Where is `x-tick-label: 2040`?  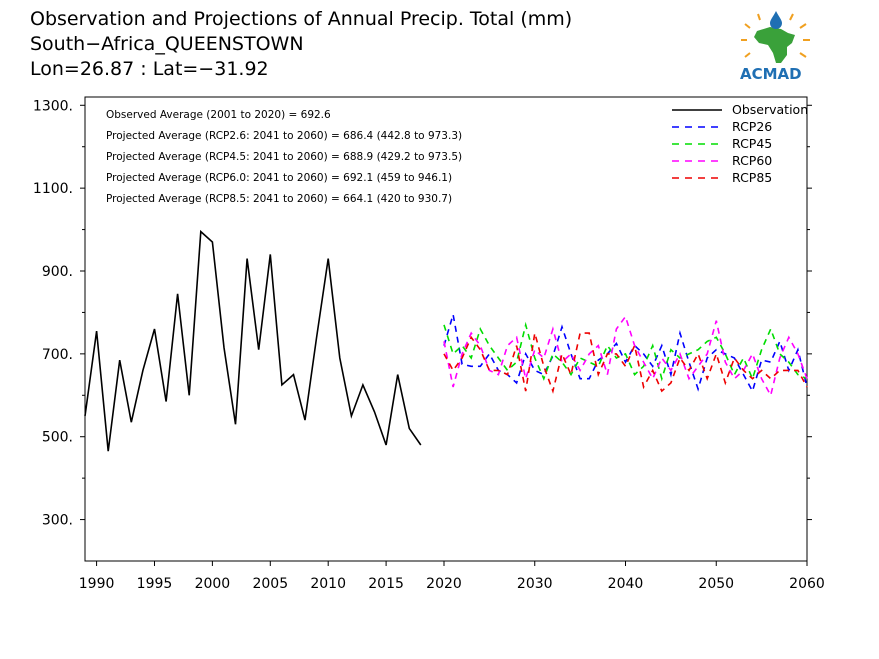 x-tick-label: 2040 is located at coordinates (626, 584).